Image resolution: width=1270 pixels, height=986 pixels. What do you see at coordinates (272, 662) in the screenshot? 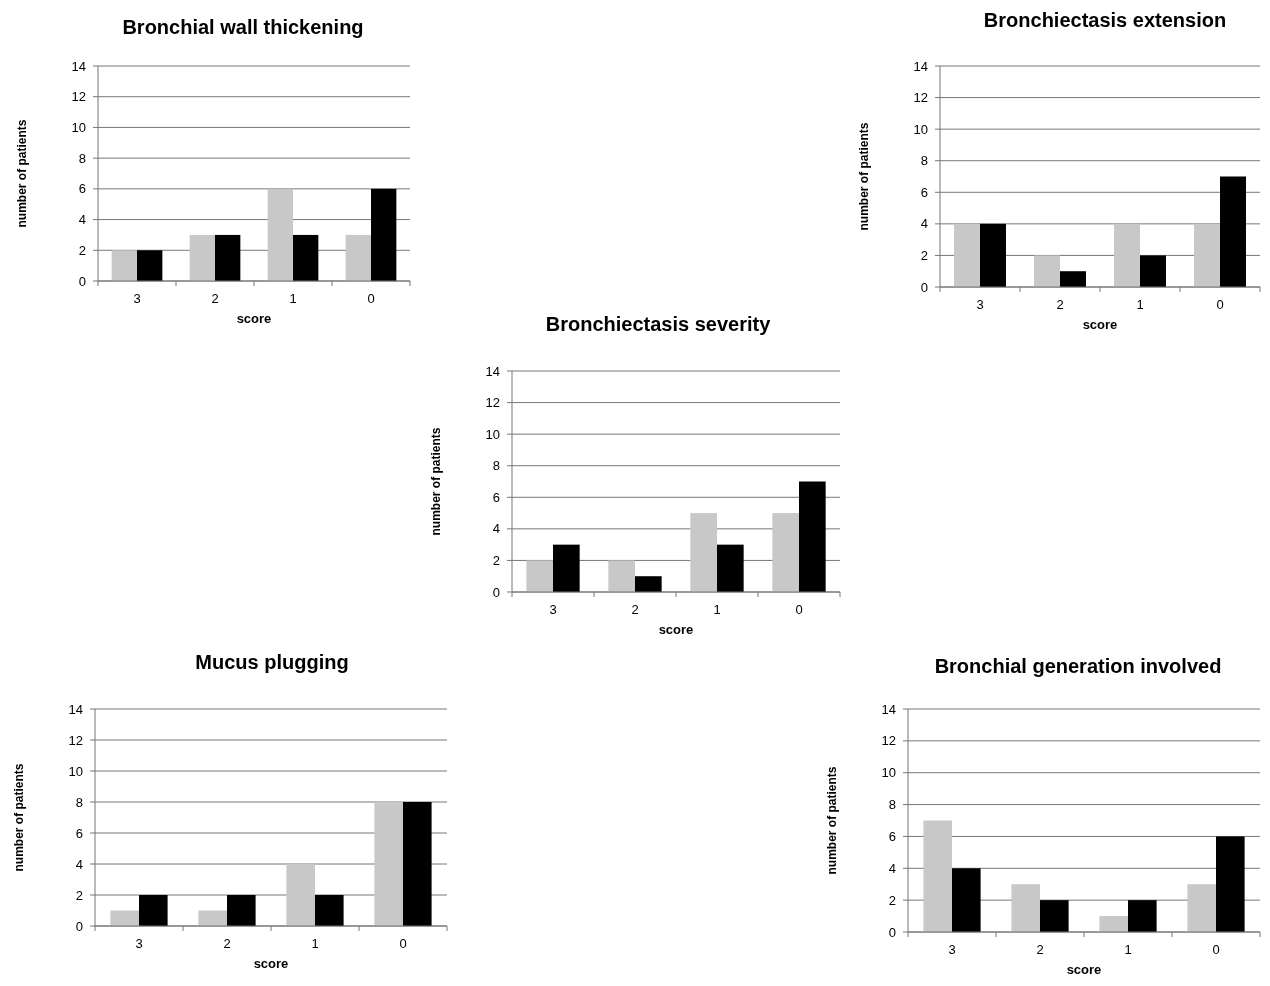
I see `chart-title: Mucus plugging` at bounding box center [272, 662].